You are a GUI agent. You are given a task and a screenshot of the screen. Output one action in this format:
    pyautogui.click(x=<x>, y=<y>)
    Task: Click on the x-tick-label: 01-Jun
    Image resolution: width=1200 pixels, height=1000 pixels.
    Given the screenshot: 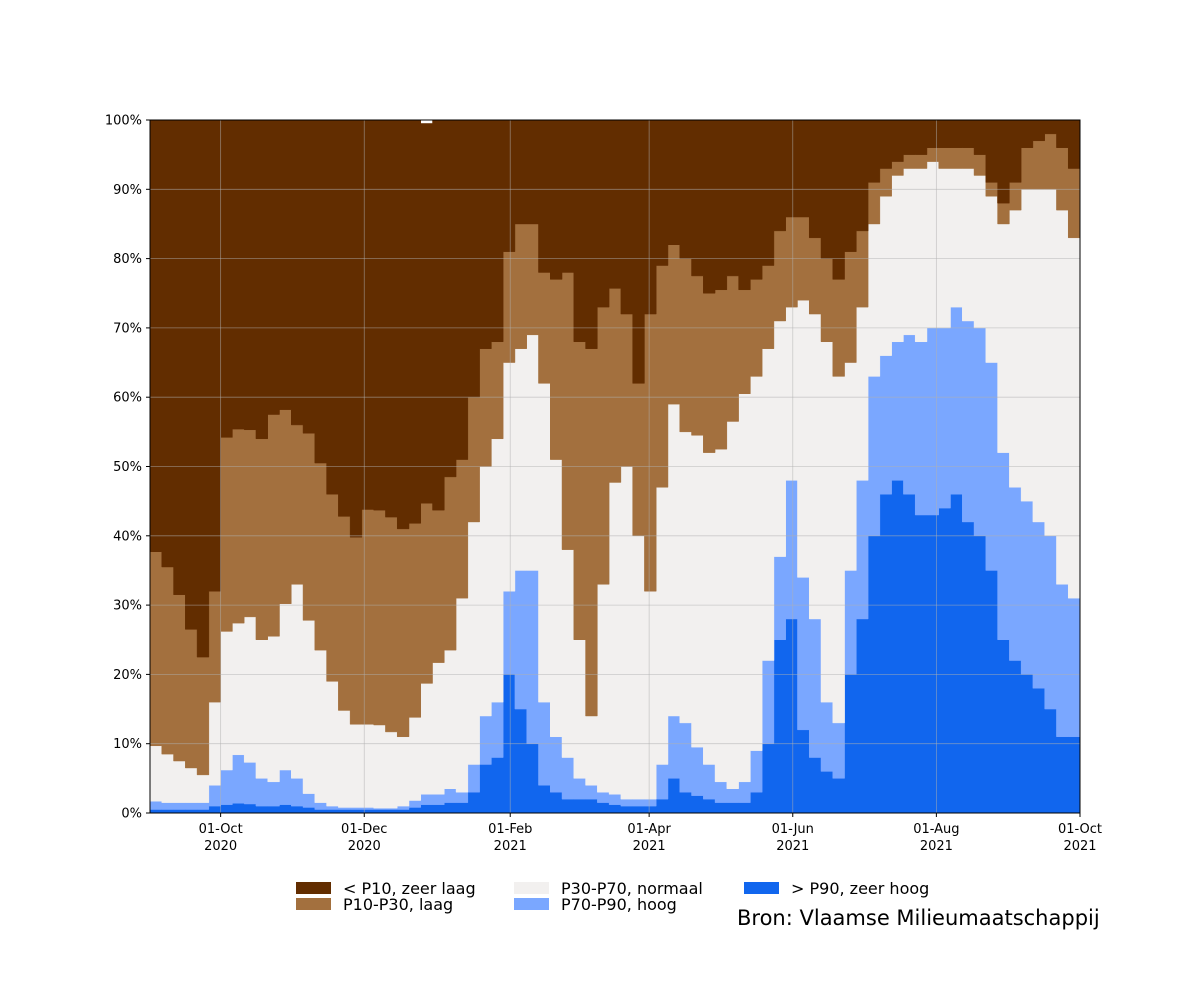 What is the action you would take?
    pyautogui.click(x=793, y=829)
    